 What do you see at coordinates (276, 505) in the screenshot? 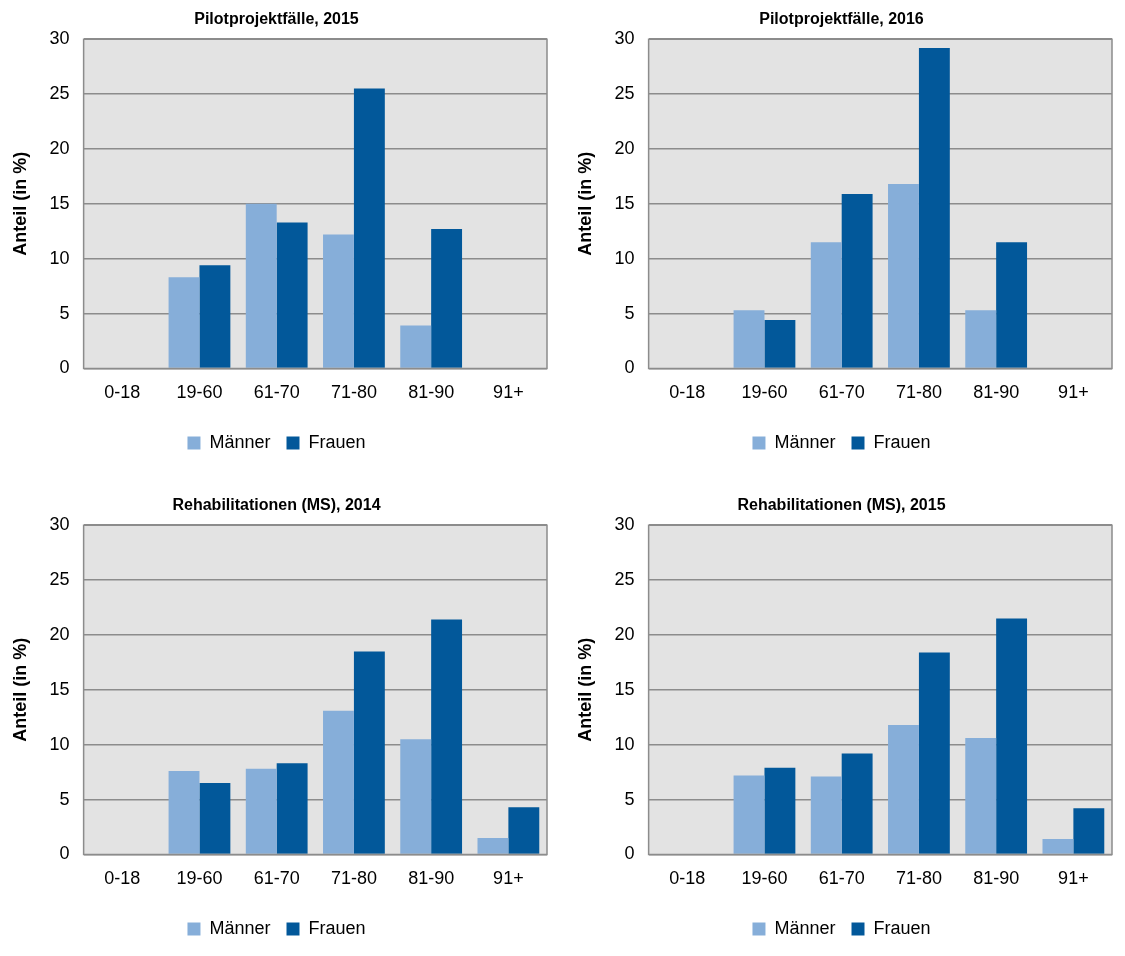
I see `chart-title: Rehabilitationen (MS), 2014` at bounding box center [276, 505].